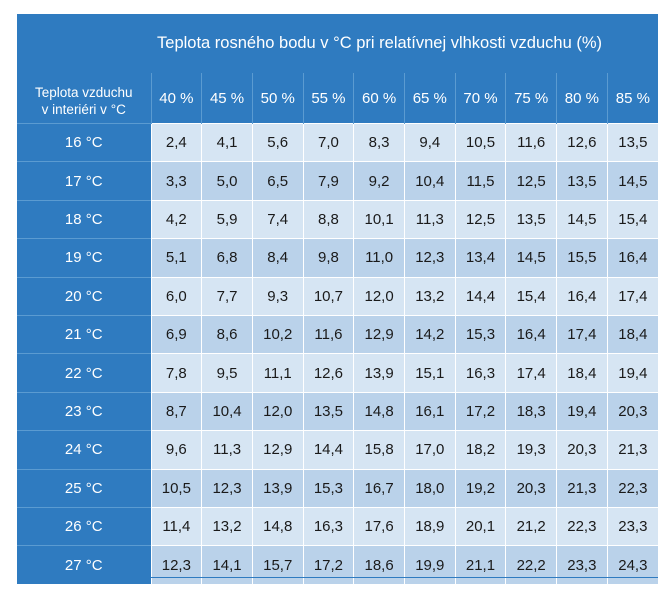 This screenshot has width=669, height=600. Describe the element at coordinates (379, 258) in the screenshot. I see `dew-point-cell: 11,0` at that location.